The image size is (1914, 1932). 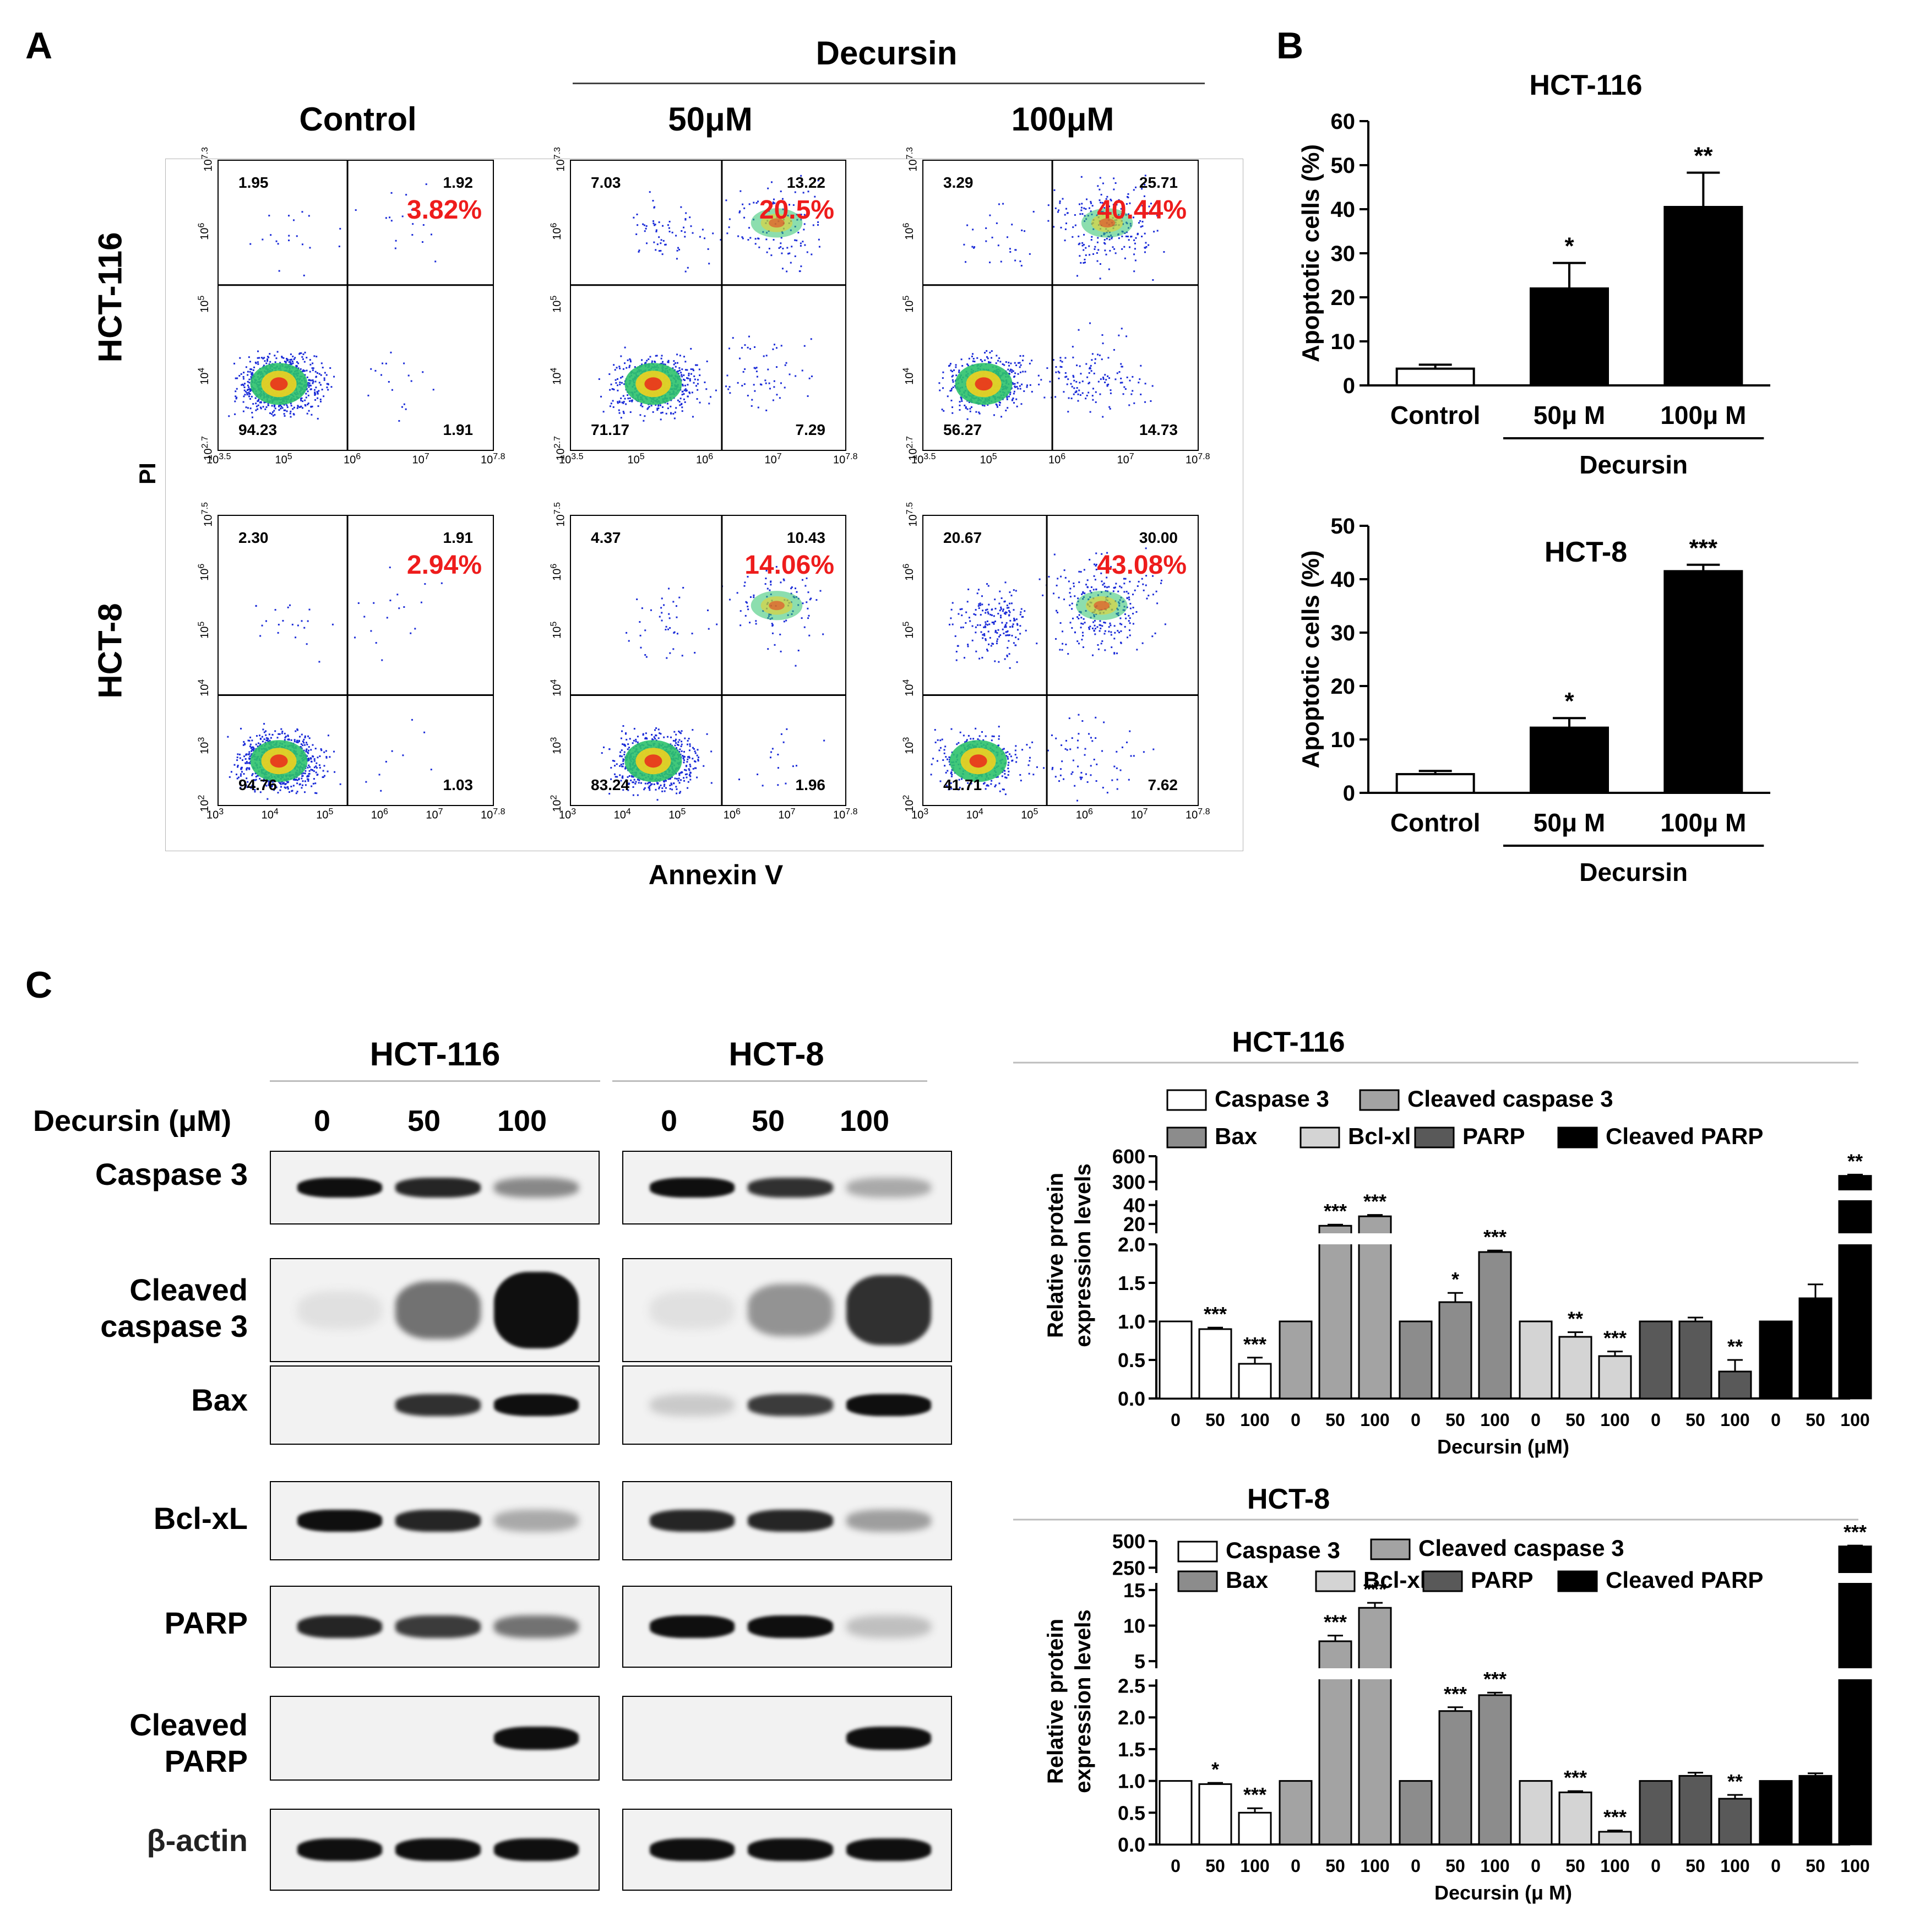 What do you see at coordinates (283, 459) in the screenshot?
I see `x-tick-label: 105` at bounding box center [283, 459].